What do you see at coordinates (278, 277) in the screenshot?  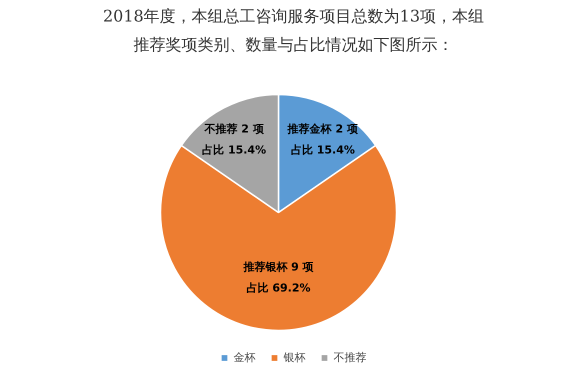 I see `data-label: 推荐银杯 9 项占比 69.2%` at bounding box center [278, 277].